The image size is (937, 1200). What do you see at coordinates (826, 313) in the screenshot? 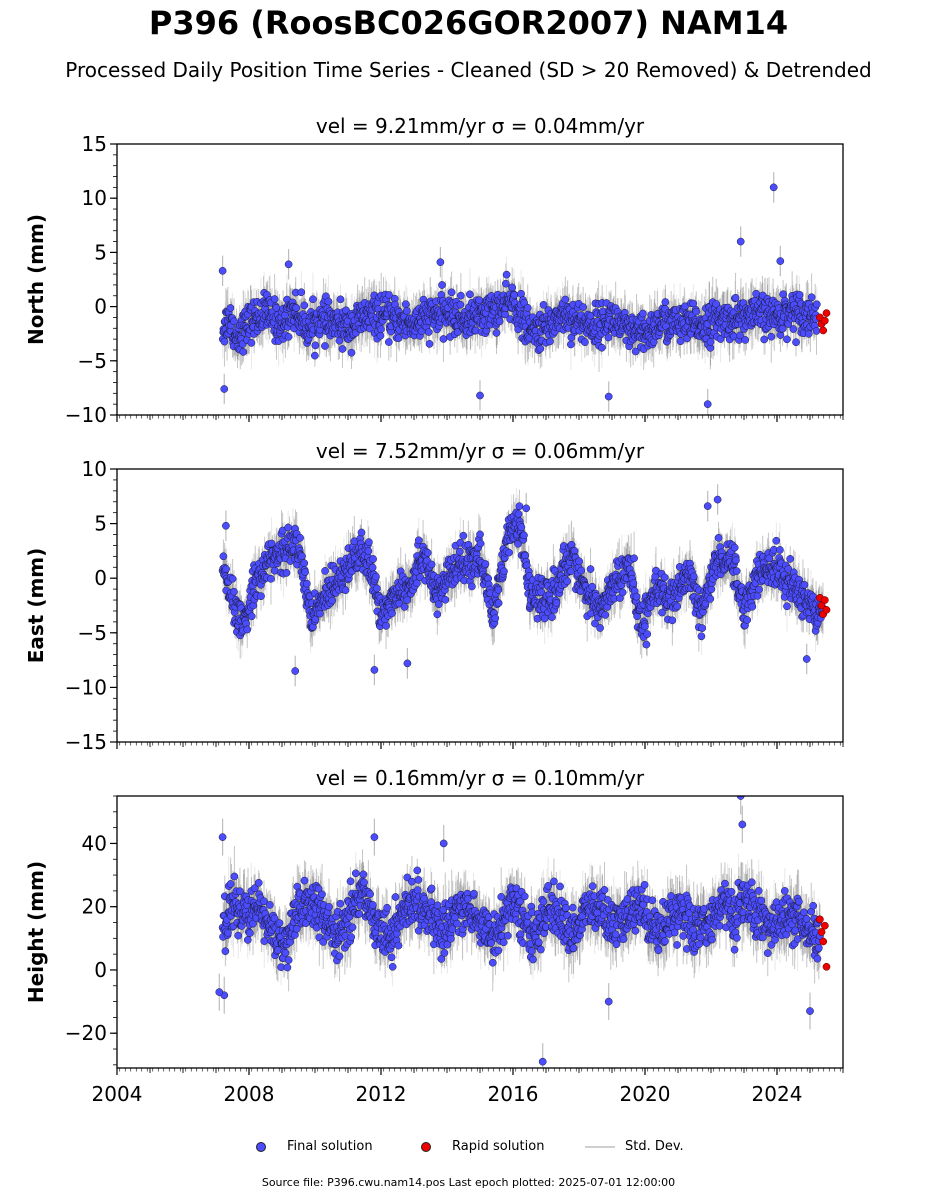
I see `rapid-point` at bounding box center [826, 313].